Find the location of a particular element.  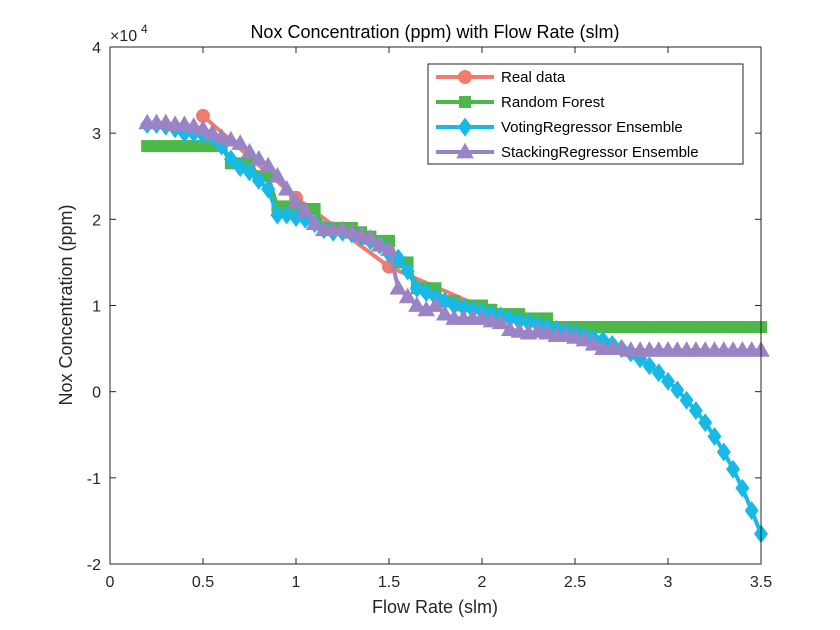

y-tick-label: 4 is located at coordinates (96, 48).